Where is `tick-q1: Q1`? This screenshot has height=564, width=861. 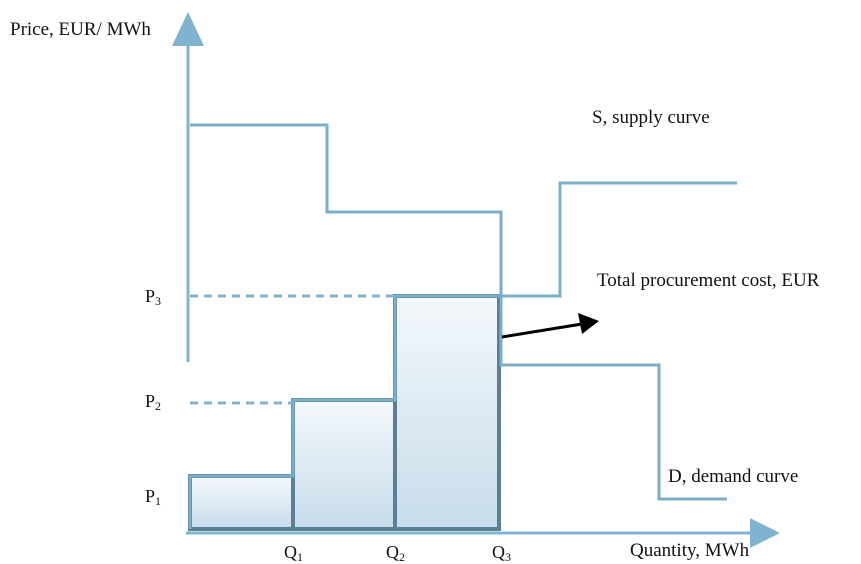
tick-q1: Q1 is located at coordinates (293, 553).